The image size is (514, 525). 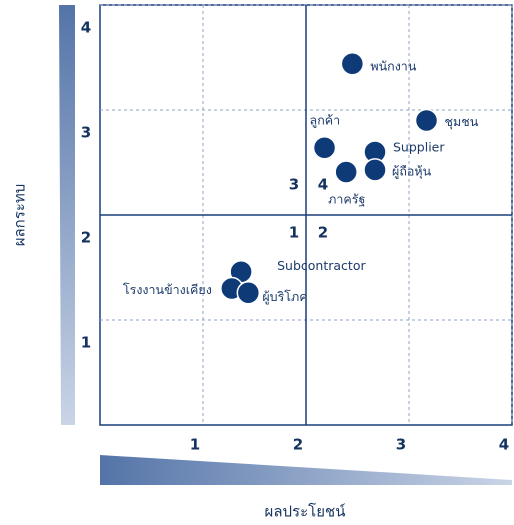 I want to click on x-tick-label: 1, so click(x=195, y=445).